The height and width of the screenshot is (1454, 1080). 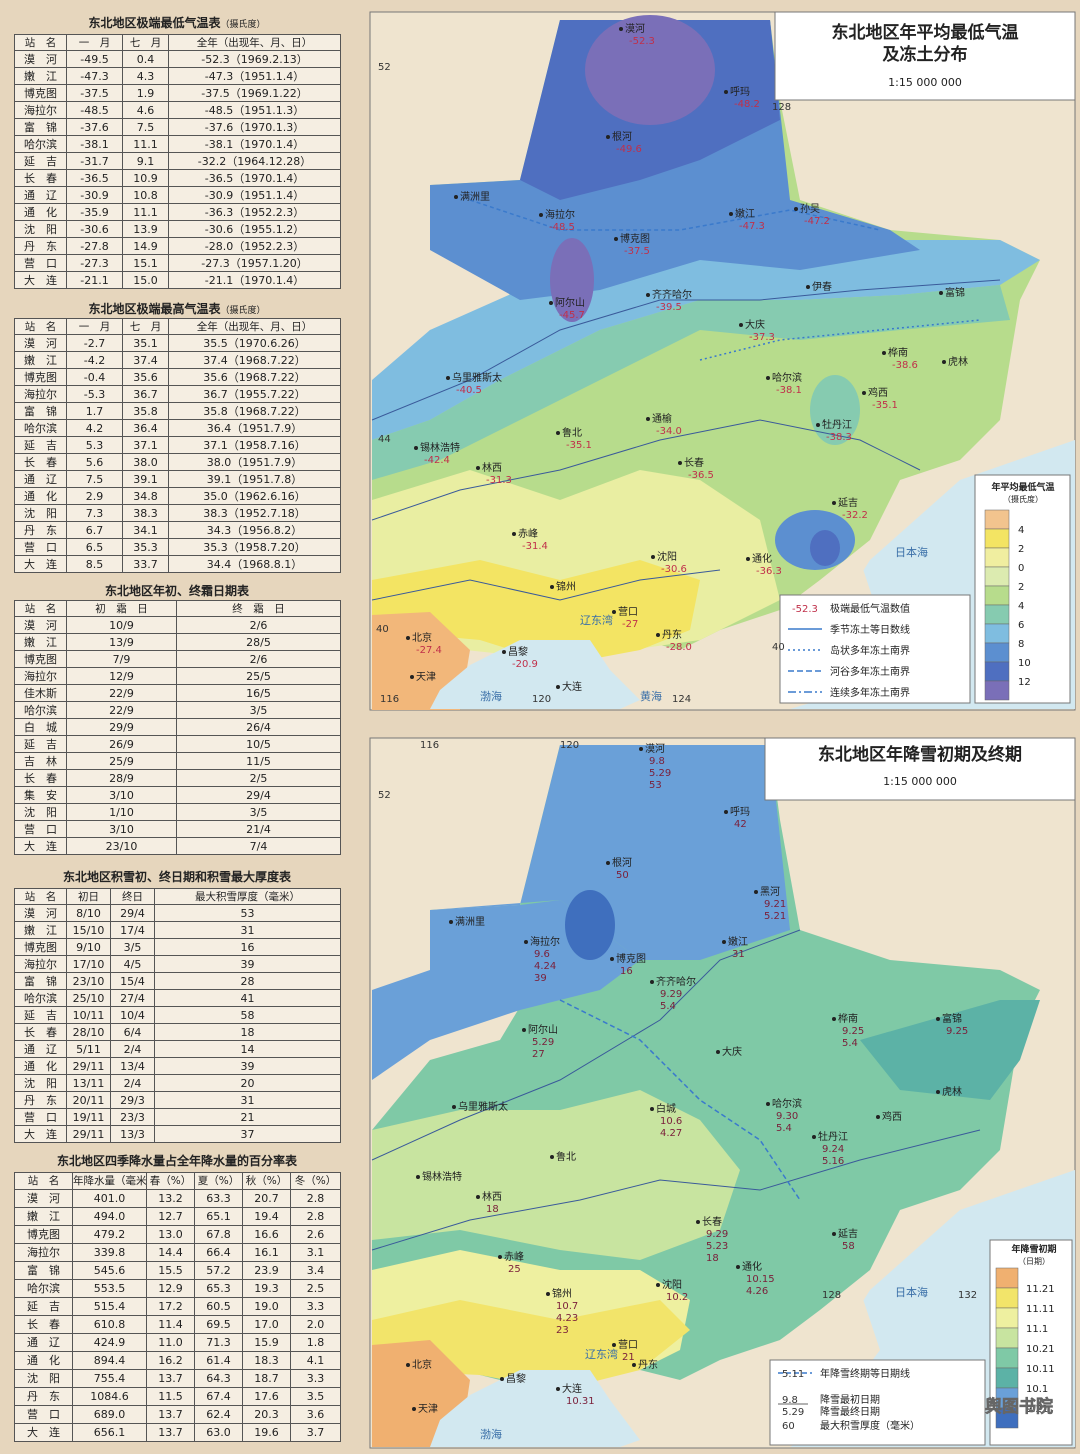 What do you see at coordinates (40, 947) in the screenshot?
I see `table-cell: 博克图` at bounding box center [40, 947].